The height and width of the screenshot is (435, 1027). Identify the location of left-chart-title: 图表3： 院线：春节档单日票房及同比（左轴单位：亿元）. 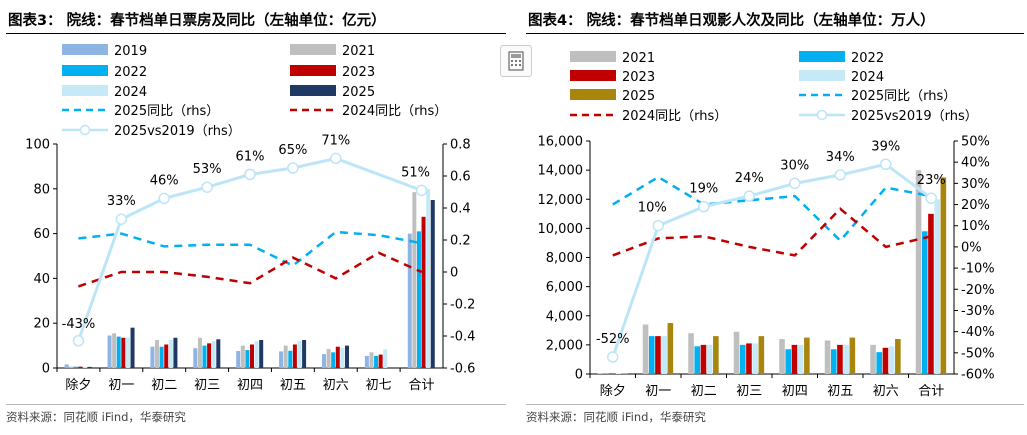
(197, 21).